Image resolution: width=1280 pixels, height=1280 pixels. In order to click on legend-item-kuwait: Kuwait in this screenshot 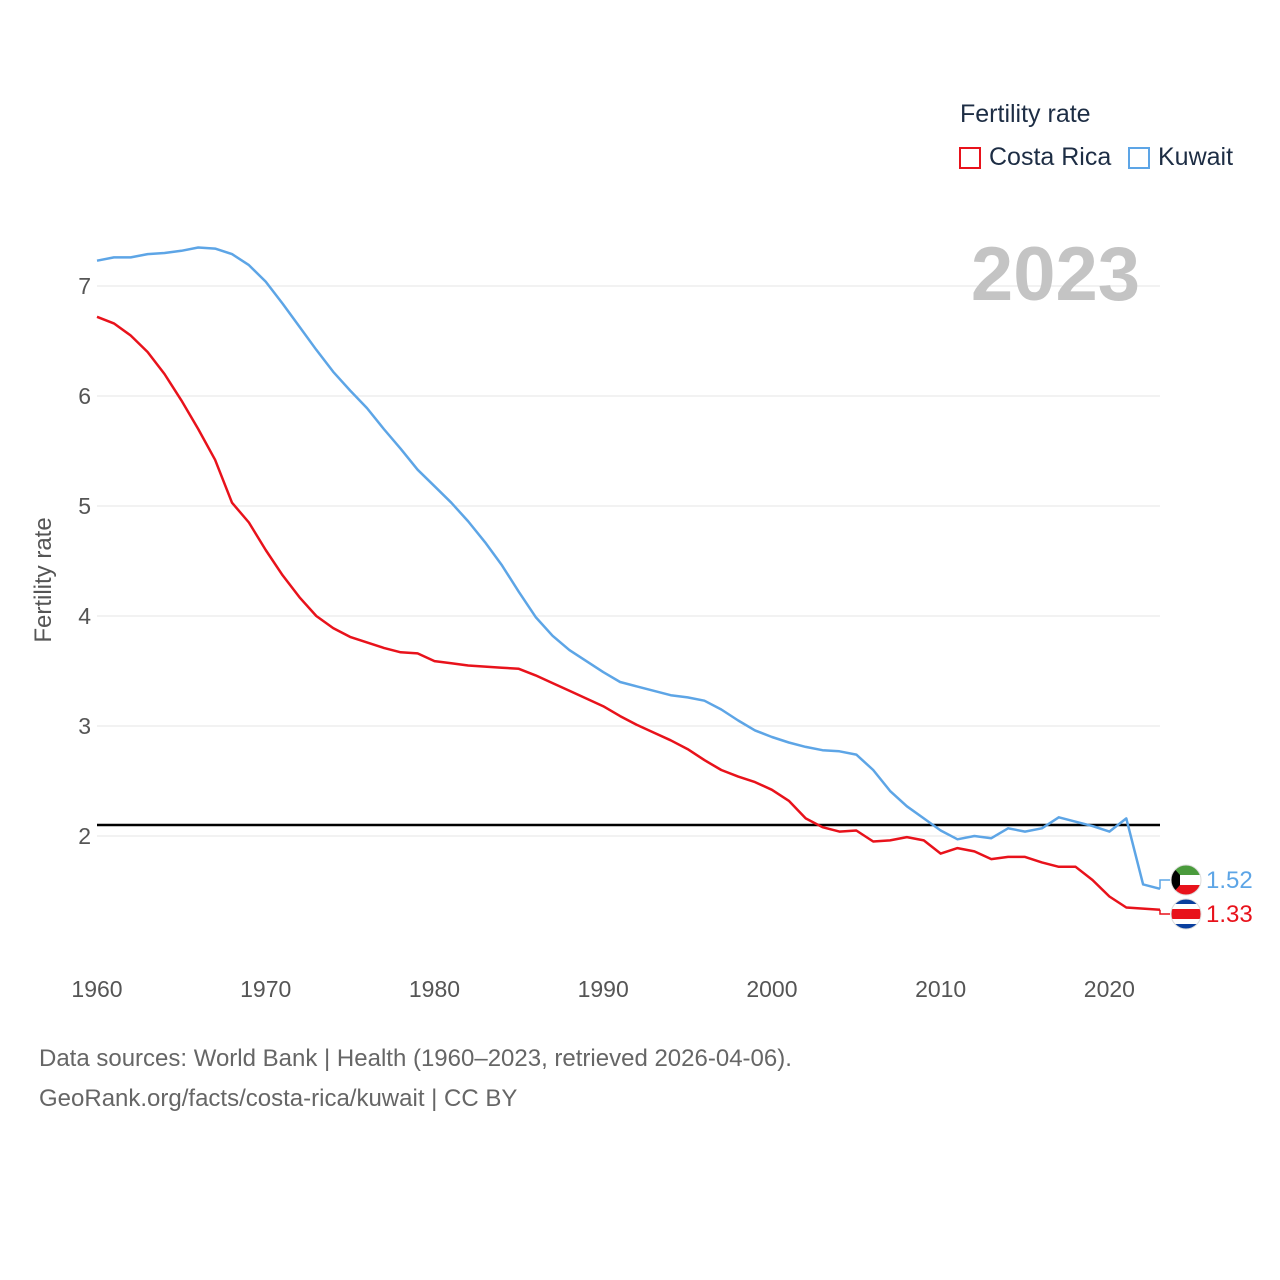, I will do `click(1180, 157)`.